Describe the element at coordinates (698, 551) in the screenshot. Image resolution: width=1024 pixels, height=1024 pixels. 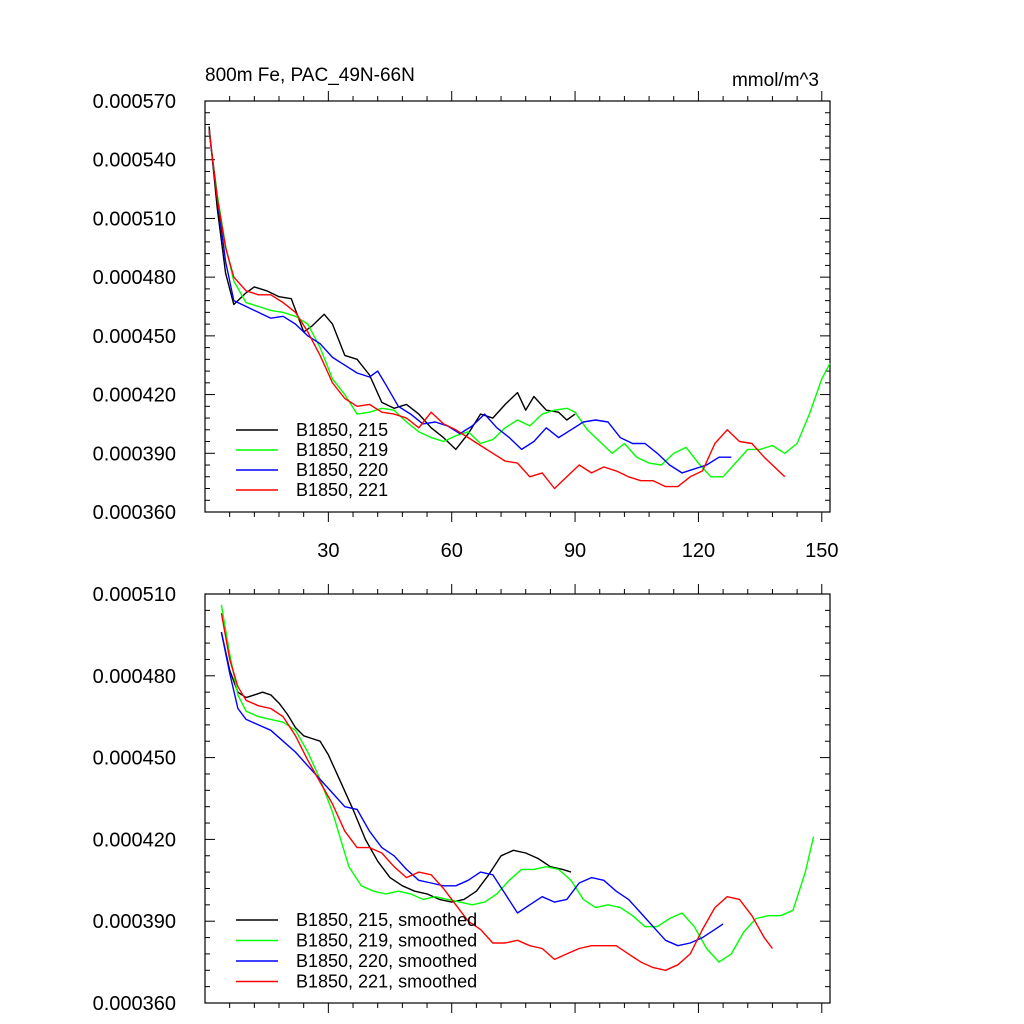
I see `x-tick-label: 120` at that location.